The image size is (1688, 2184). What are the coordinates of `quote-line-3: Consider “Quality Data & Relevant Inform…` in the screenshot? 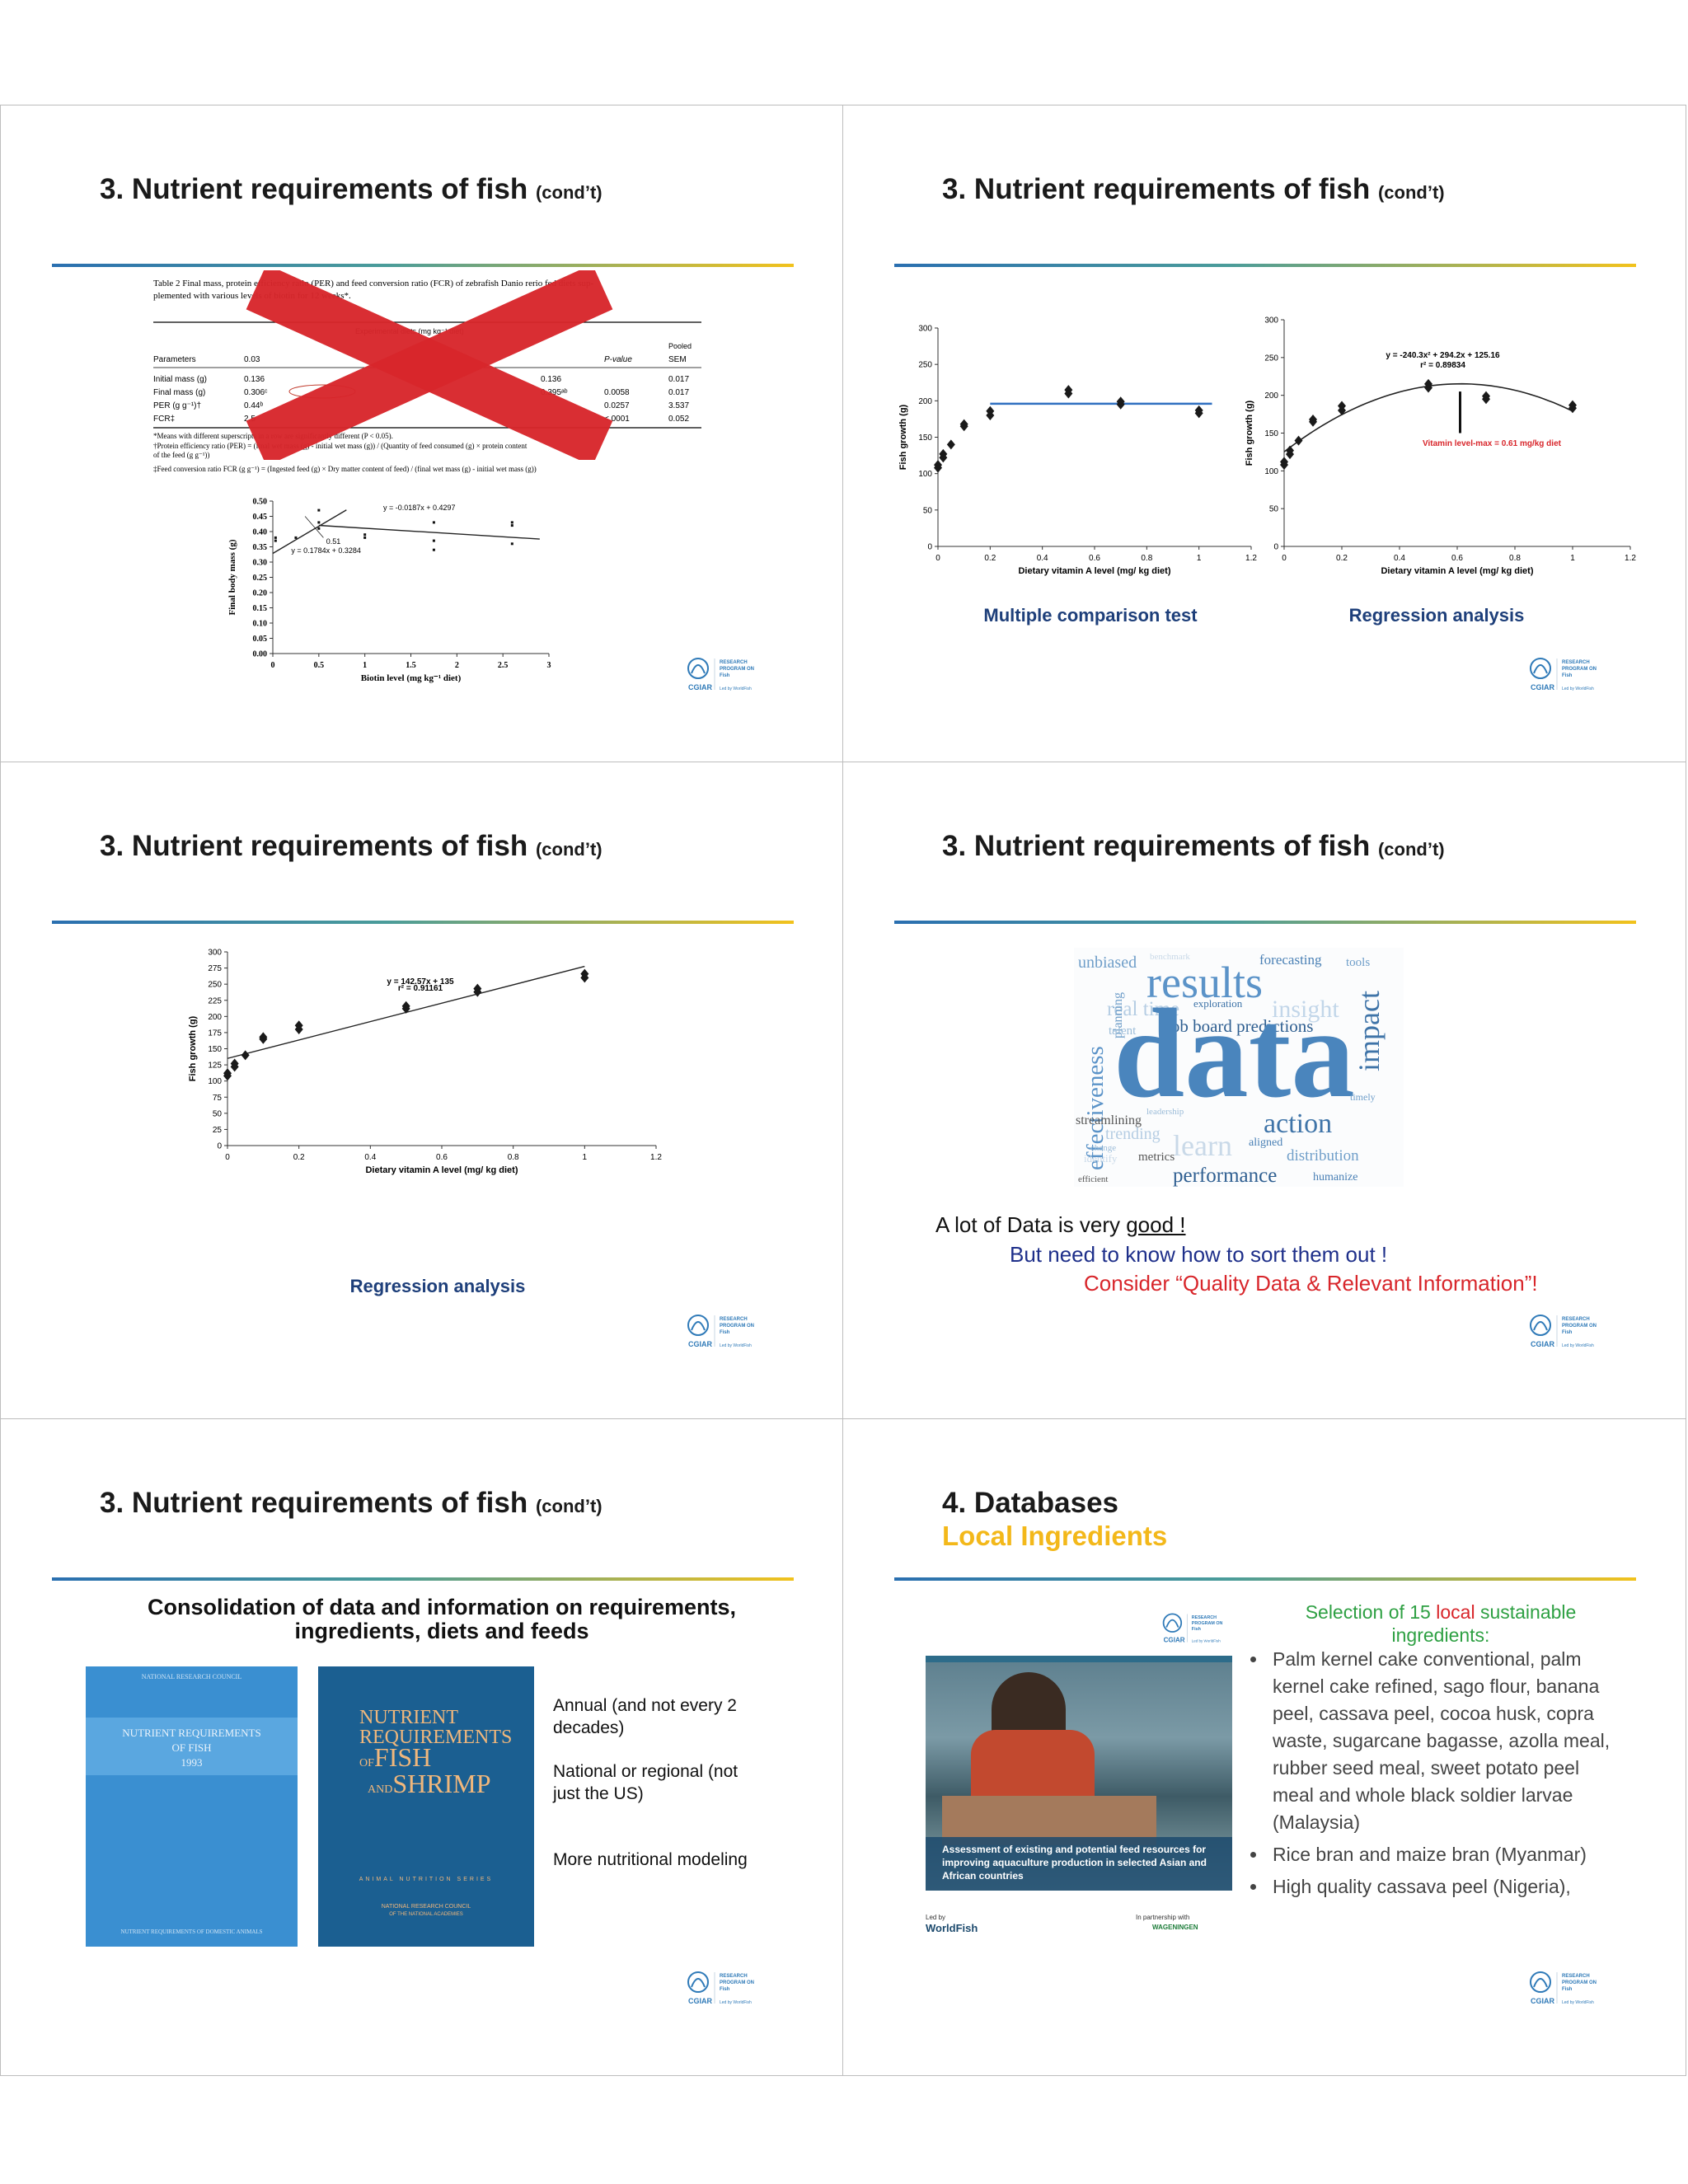 It's located at (1311, 1283).